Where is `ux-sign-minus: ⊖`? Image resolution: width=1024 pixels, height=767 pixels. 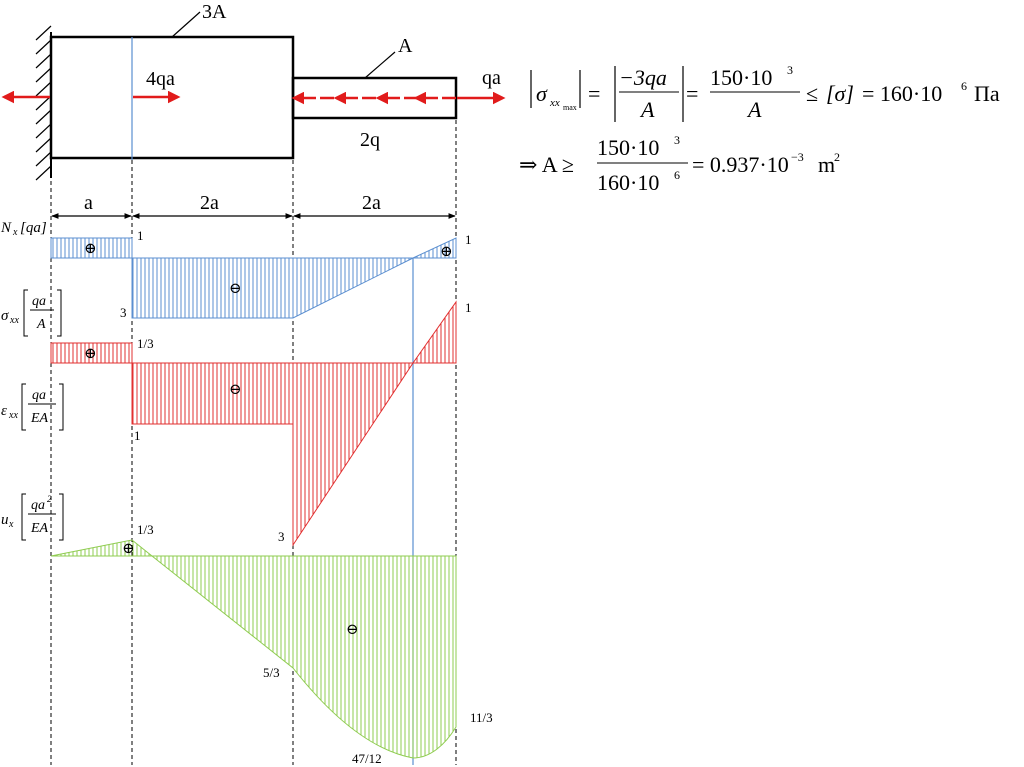 ux-sign-minus: ⊖ is located at coordinates (352, 630).